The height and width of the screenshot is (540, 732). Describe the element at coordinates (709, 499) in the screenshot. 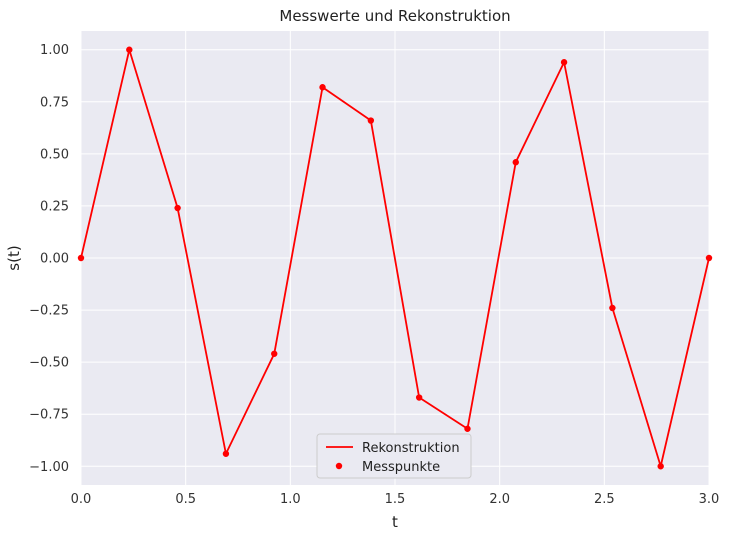

I see `x-tick-label: 3.0` at that location.